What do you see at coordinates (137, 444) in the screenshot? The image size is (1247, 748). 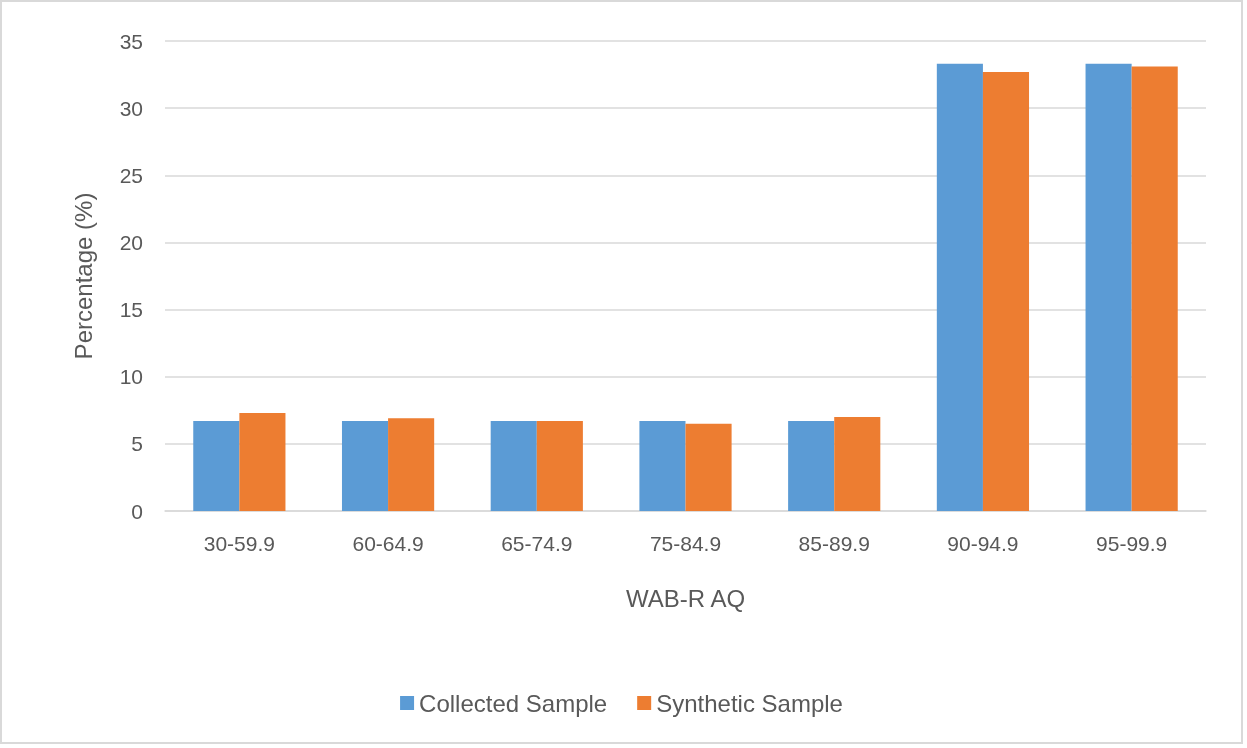 I see `y-tick-label: 5` at bounding box center [137, 444].